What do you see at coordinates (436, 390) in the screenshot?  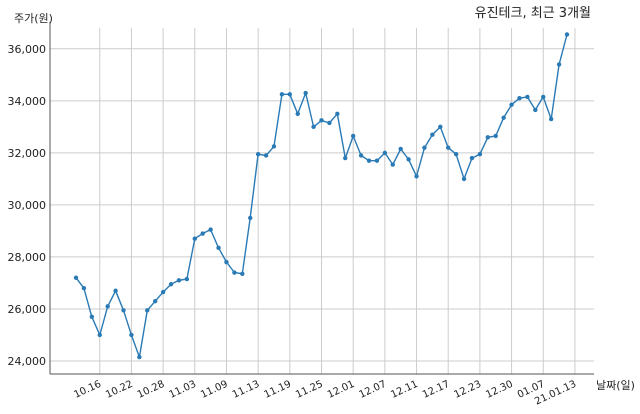 I see `x-tick-label: 12.17` at bounding box center [436, 390].